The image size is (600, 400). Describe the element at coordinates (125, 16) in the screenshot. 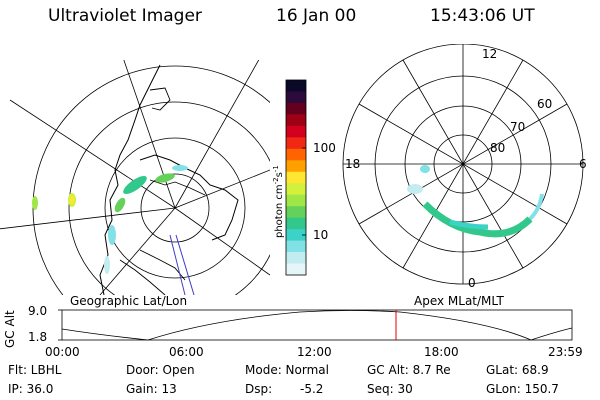

I see `instrument-title: Ultraviolet Imager` at that location.